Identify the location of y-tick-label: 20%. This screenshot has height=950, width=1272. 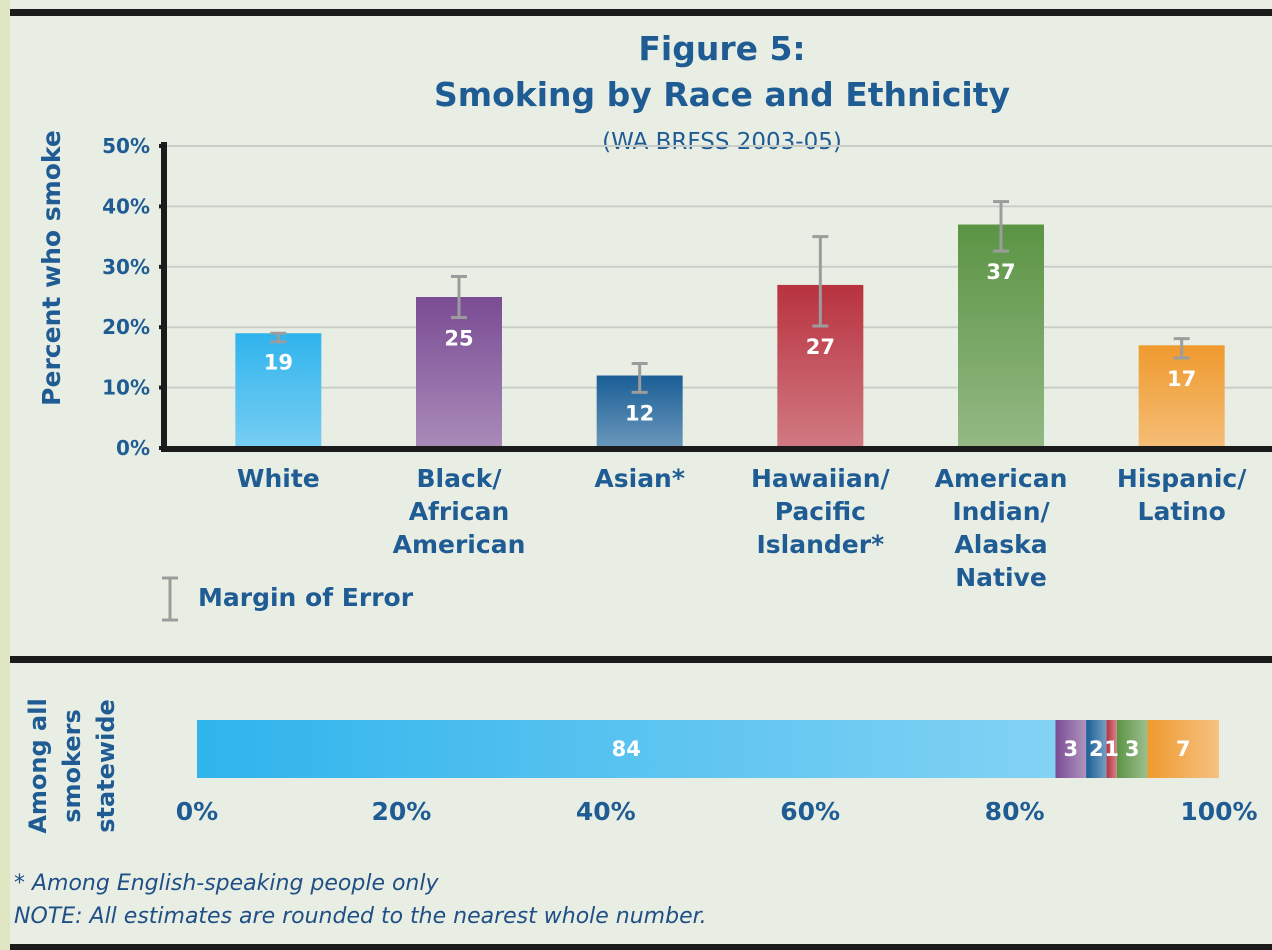
(126, 327).